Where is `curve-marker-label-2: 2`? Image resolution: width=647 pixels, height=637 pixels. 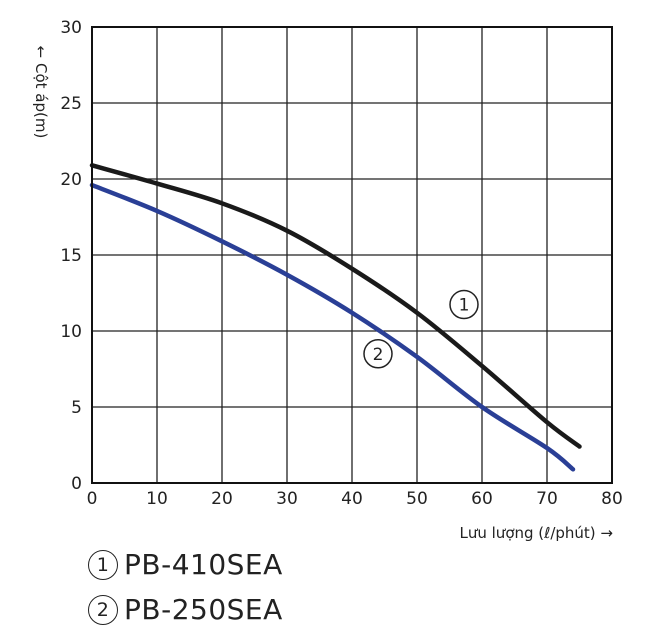
curve-marker-label-2: 2 is located at coordinates (378, 355).